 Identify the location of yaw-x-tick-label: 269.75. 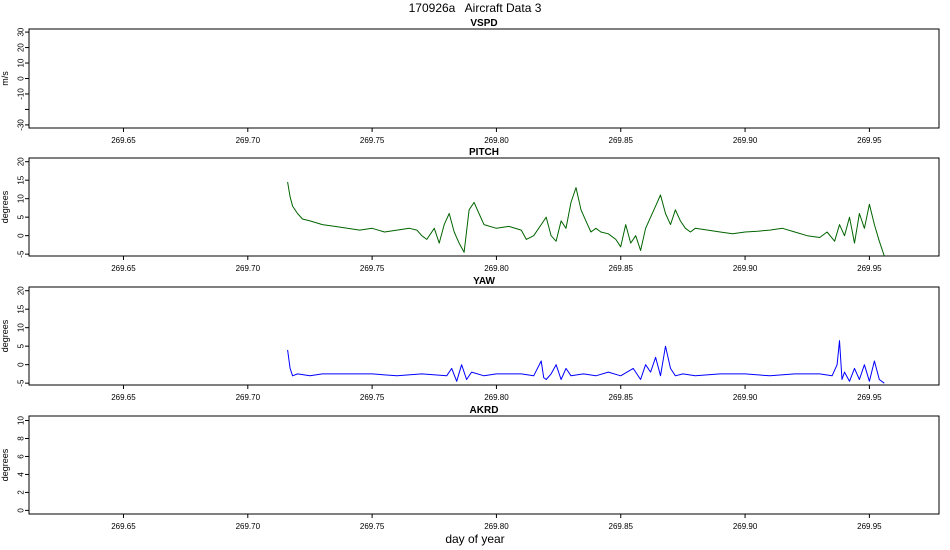
(372, 397).